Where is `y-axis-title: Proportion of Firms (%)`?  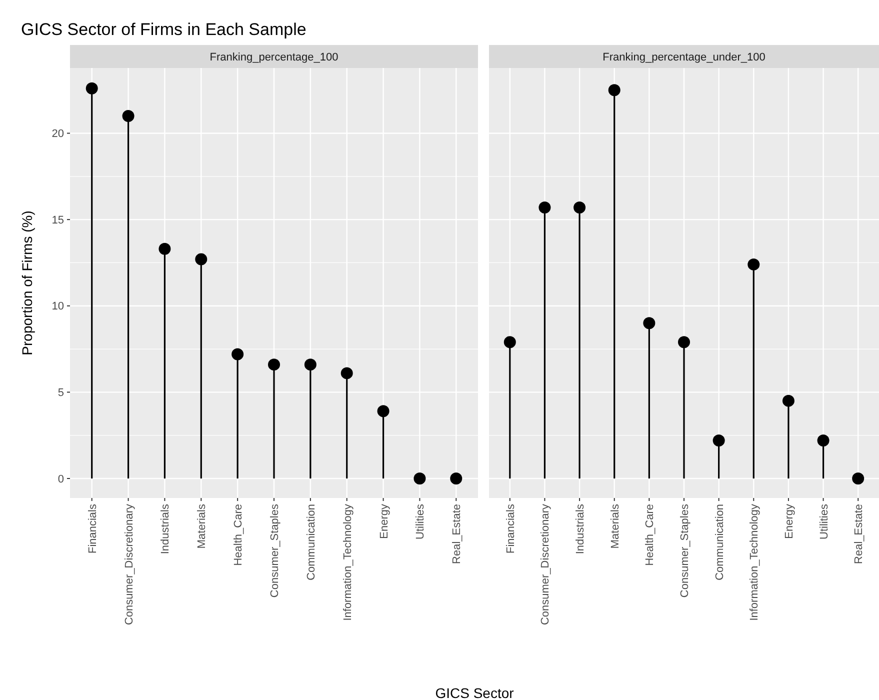 y-axis-title: Proportion of Firms (%) is located at coordinates (27, 283).